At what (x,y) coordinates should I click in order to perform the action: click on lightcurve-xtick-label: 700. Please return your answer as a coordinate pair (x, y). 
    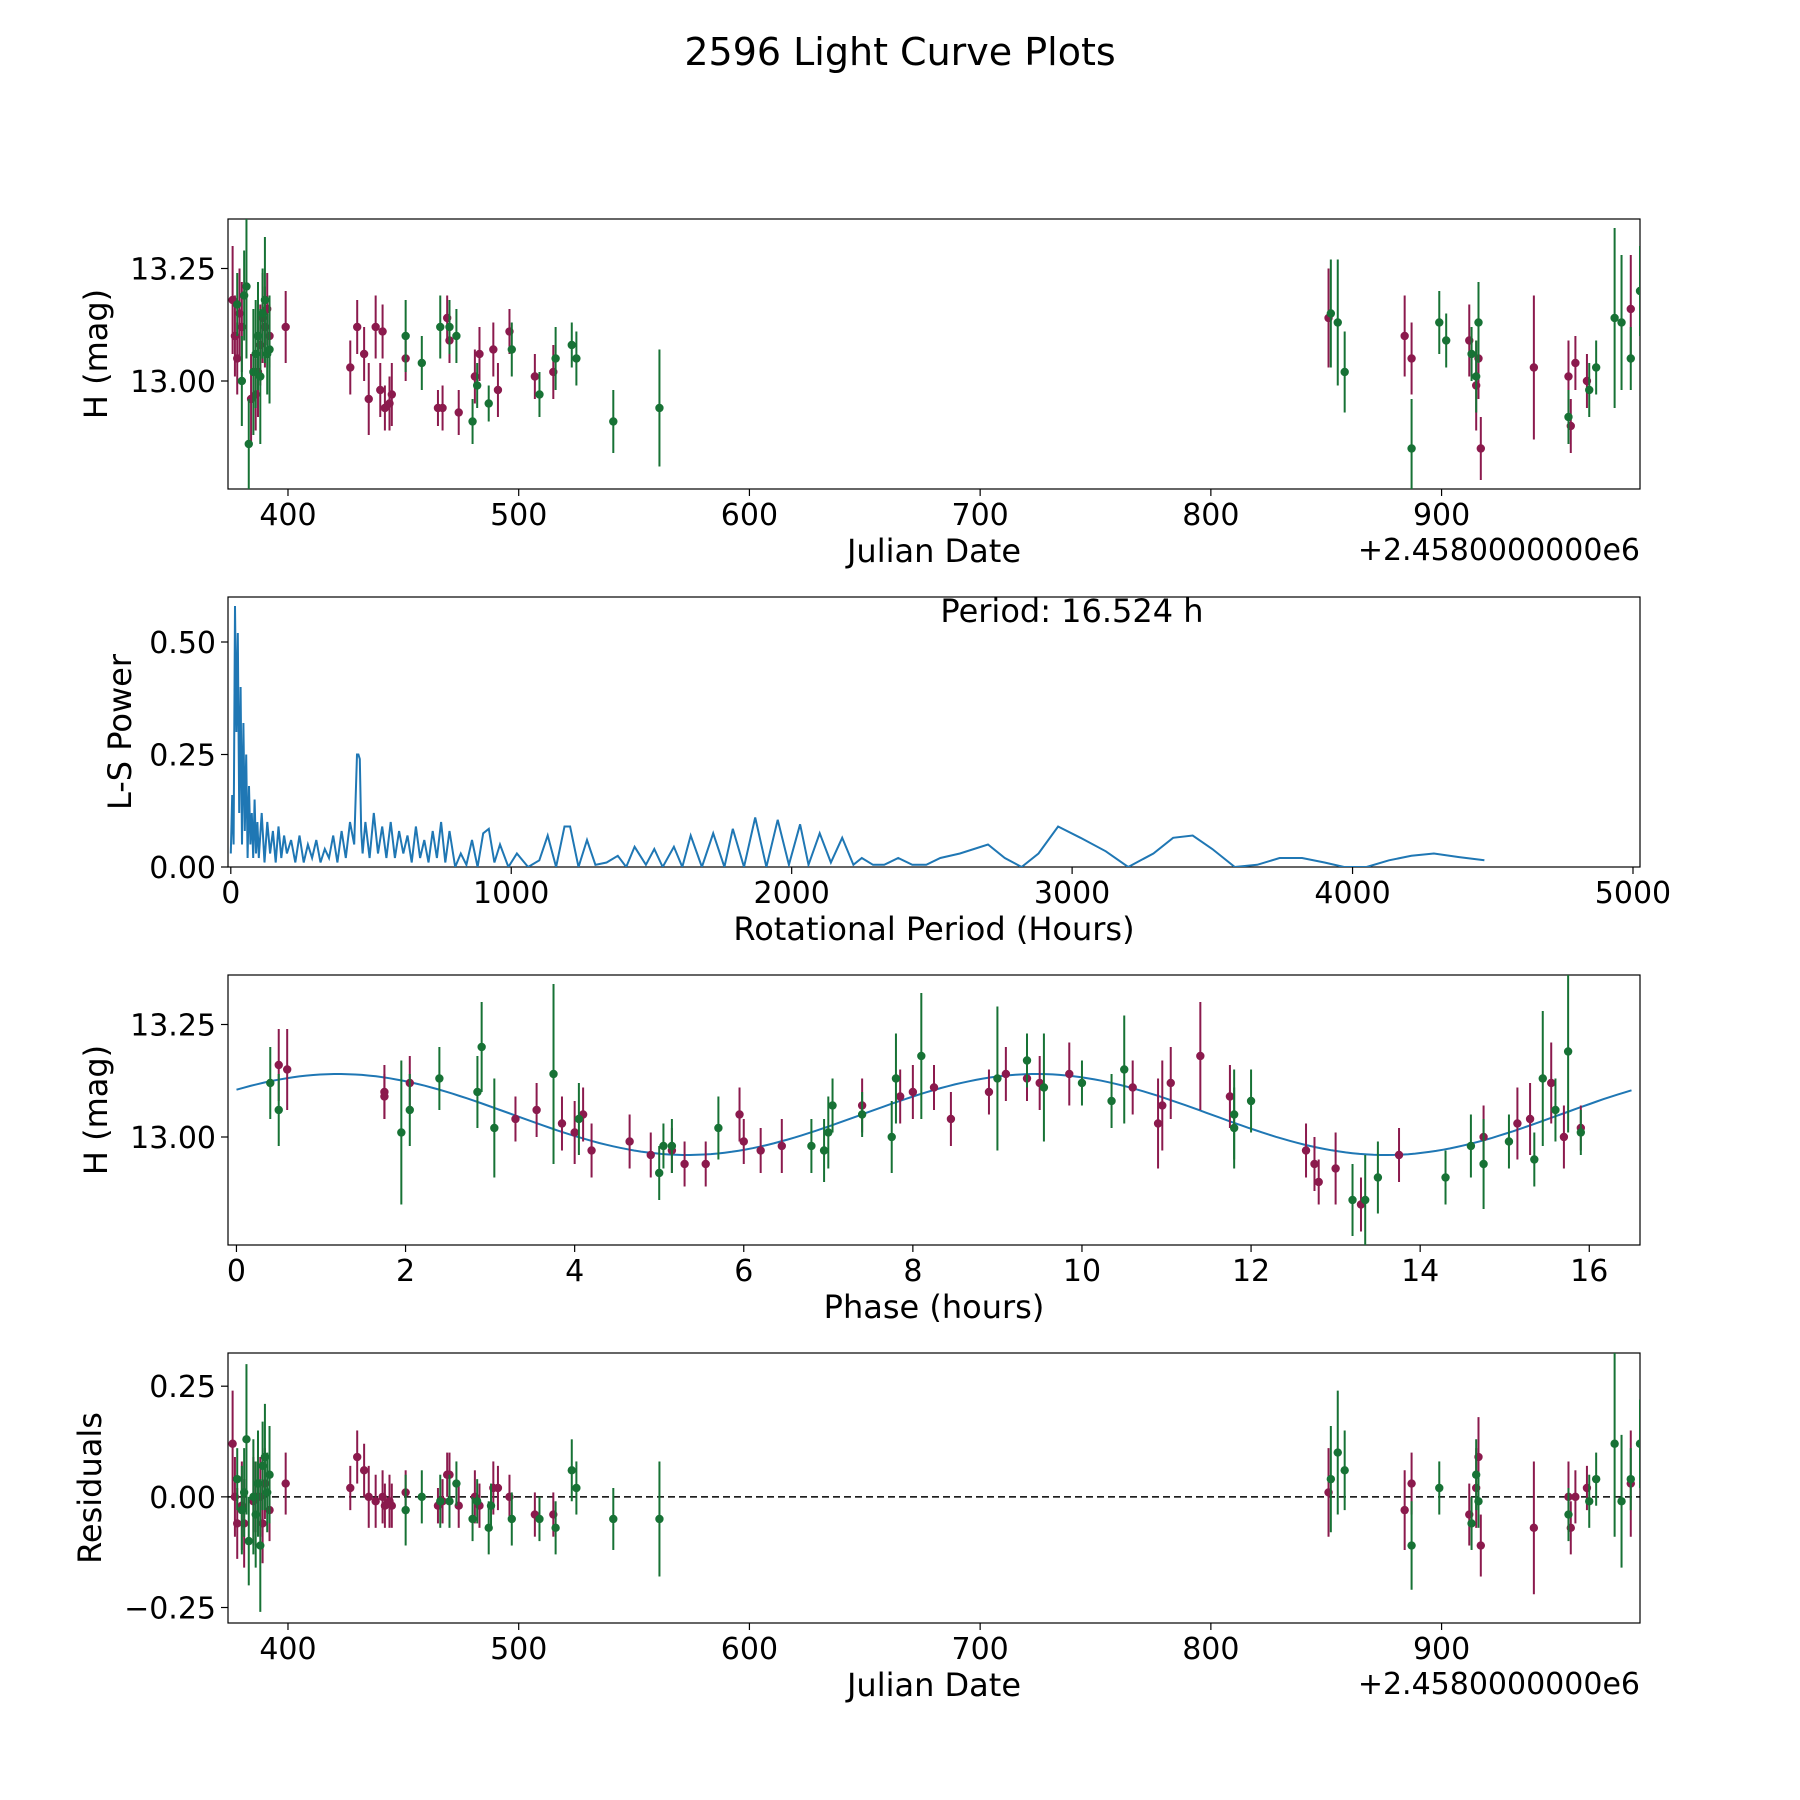
    Looking at the image, I should click on (980, 515).